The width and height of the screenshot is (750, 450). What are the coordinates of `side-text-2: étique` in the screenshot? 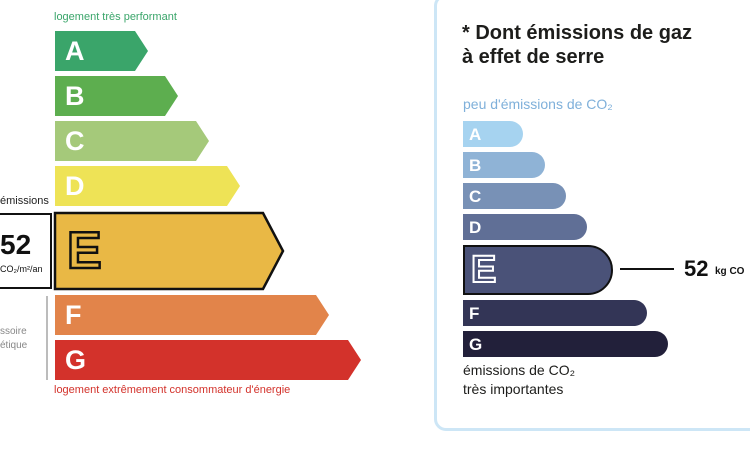 It's located at (14, 345).